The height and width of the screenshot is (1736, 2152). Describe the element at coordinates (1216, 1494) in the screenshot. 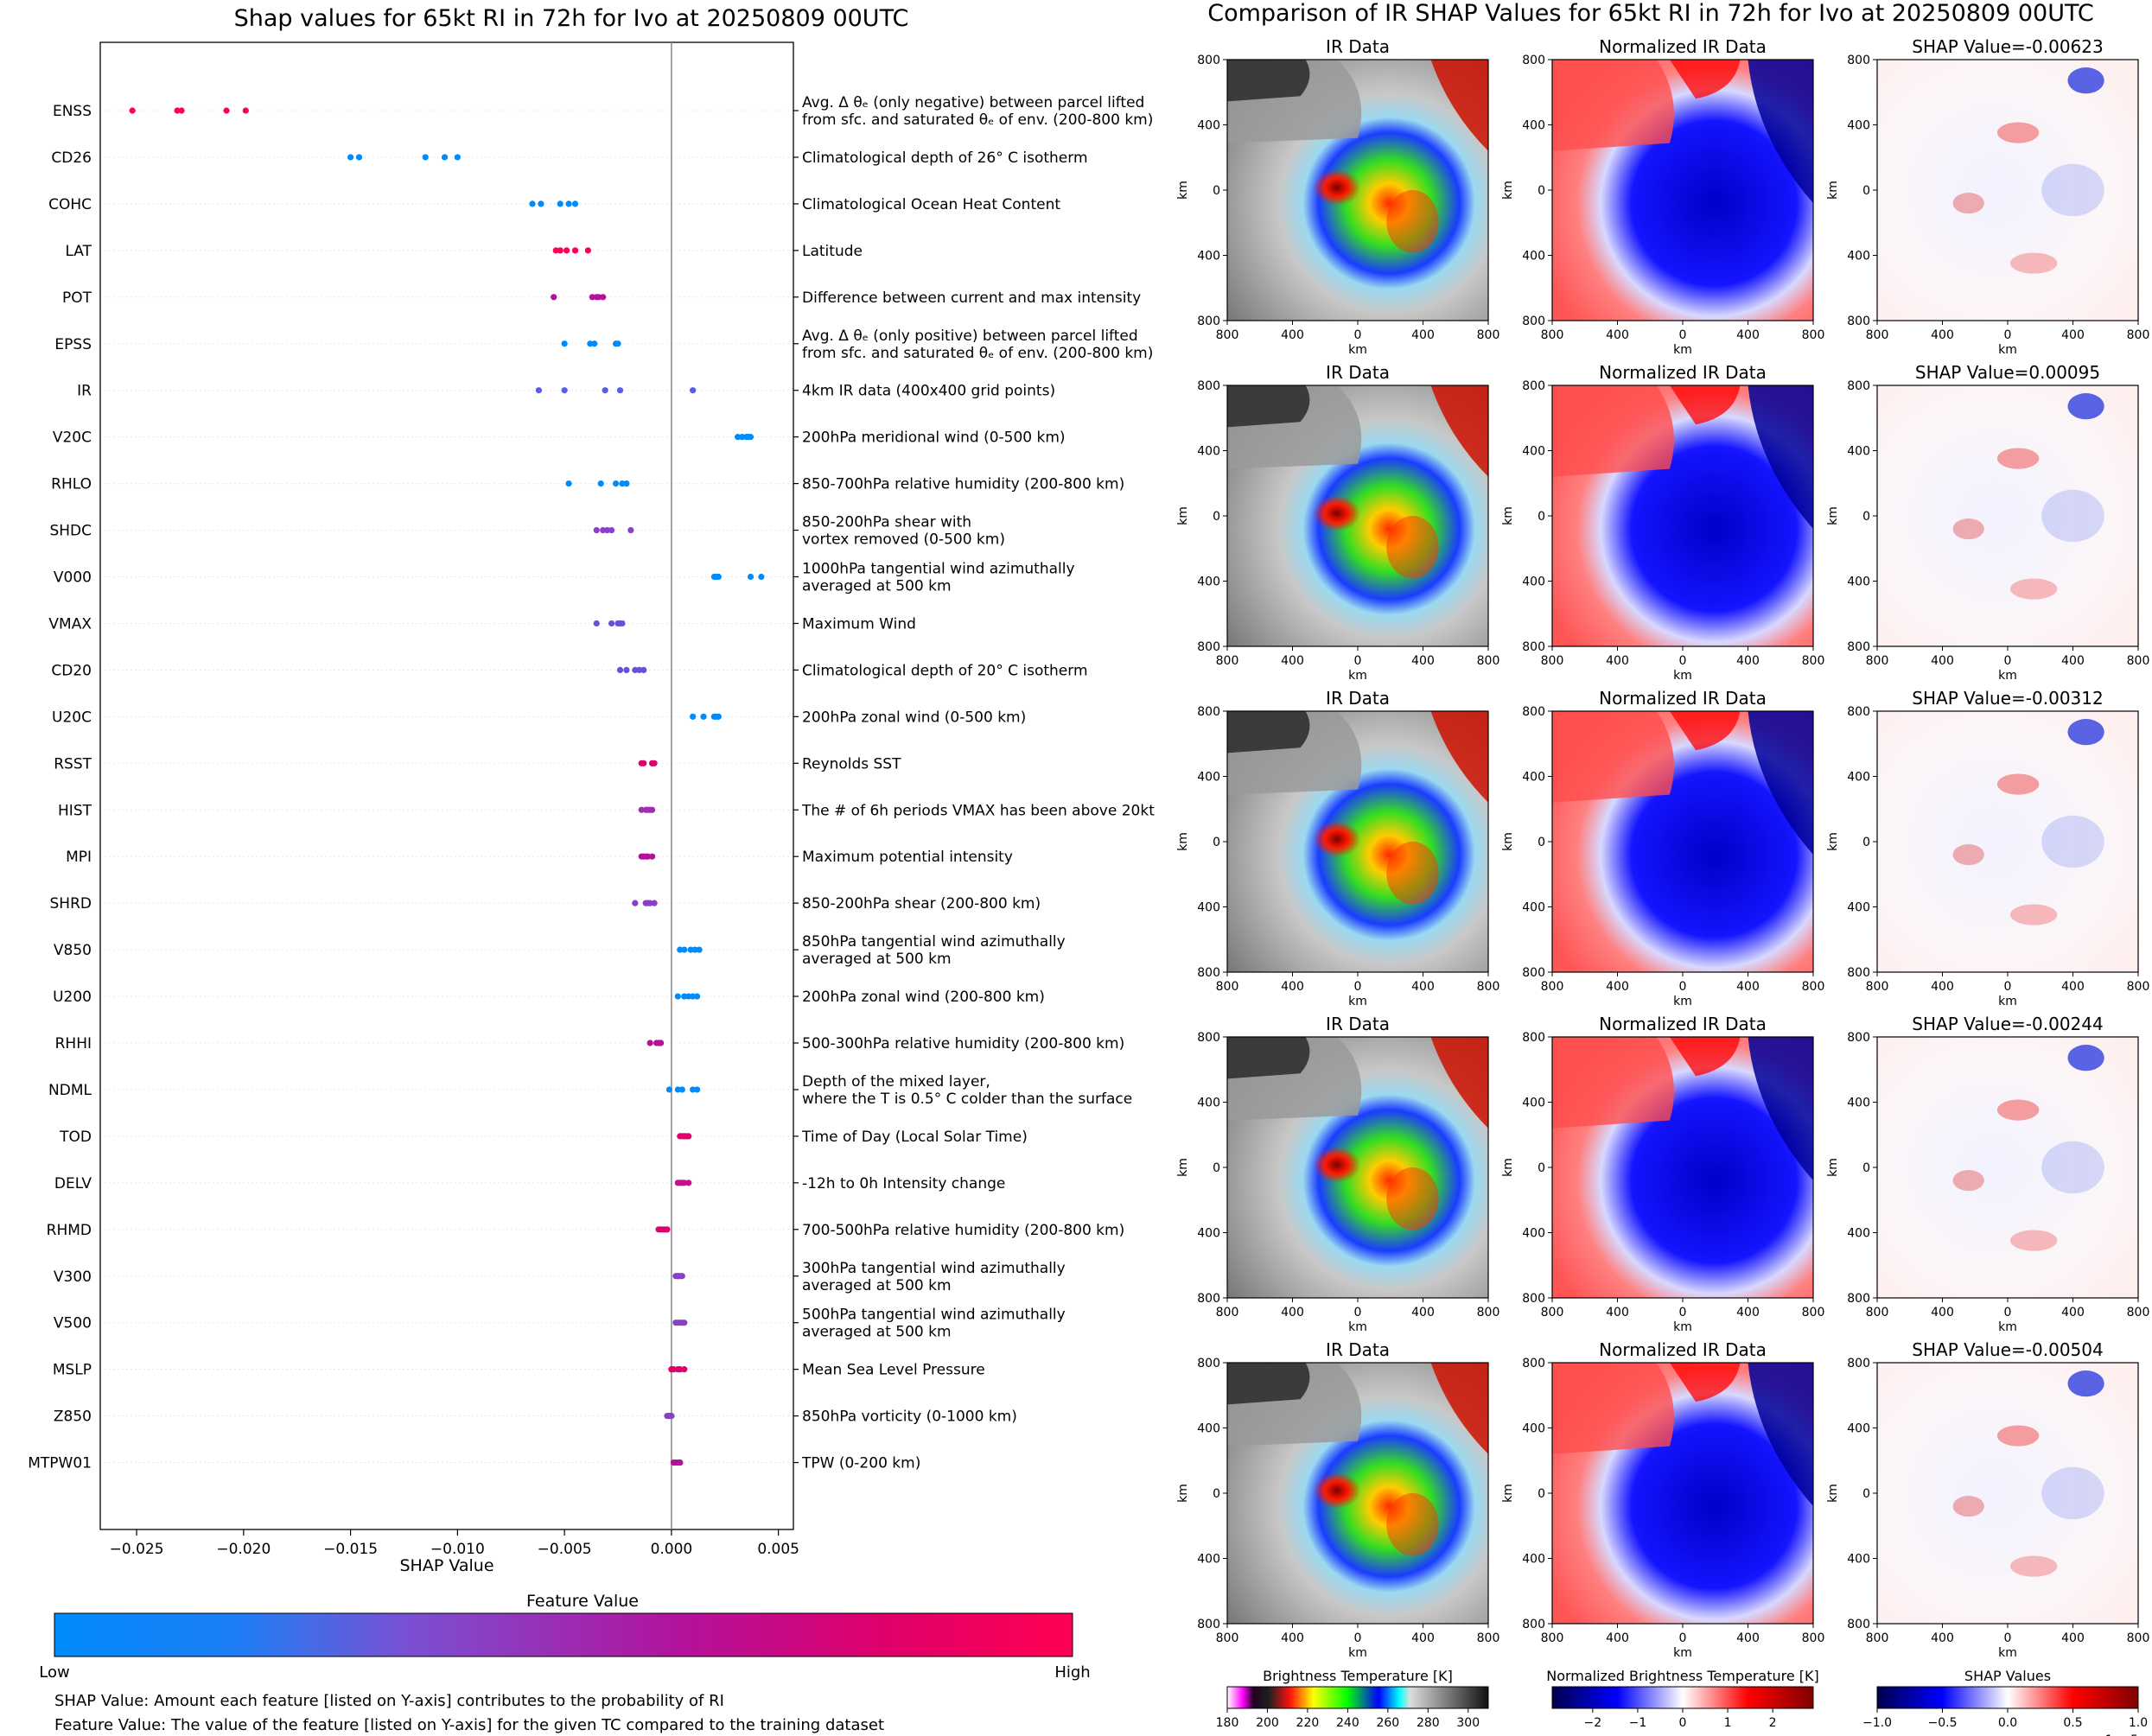

I see `y-tick-label: 0` at that location.